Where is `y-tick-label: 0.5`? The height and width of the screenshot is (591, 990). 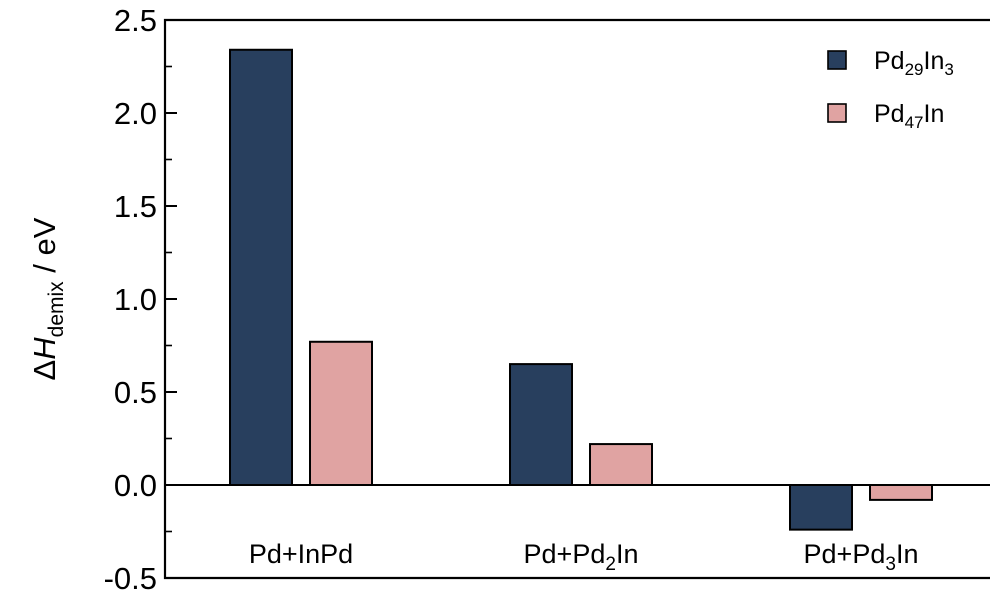 y-tick-label: 0.5 is located at coordinates (135, 392).